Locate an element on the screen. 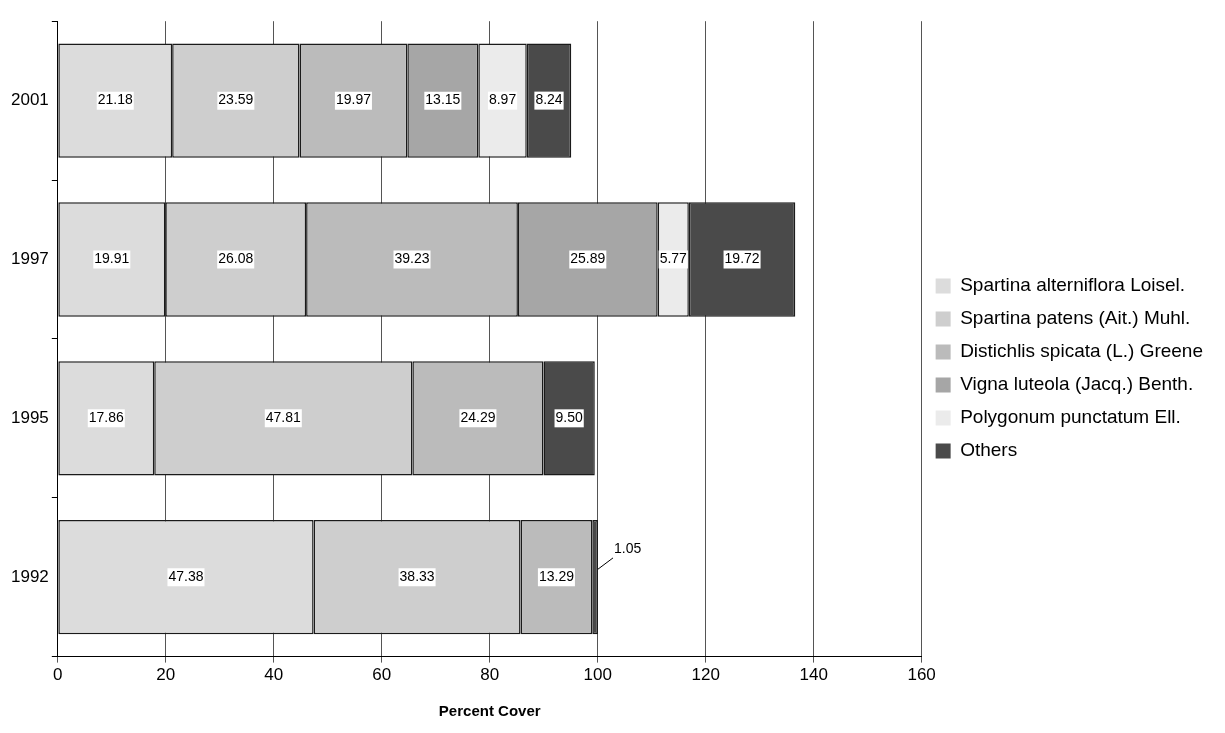 The height and width of the screenshot is (733, 1225). data-label: 47.81 is located at coordinates (283, 417).